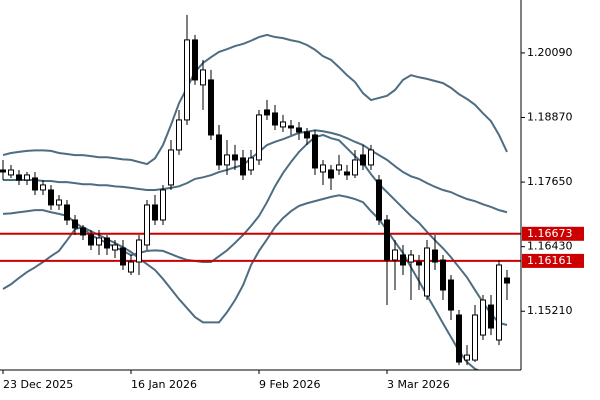  What do you see at coordinates (550, 233) in the screenshot?
I see `level-label: 1.16673` at bounding box center [550, 233].